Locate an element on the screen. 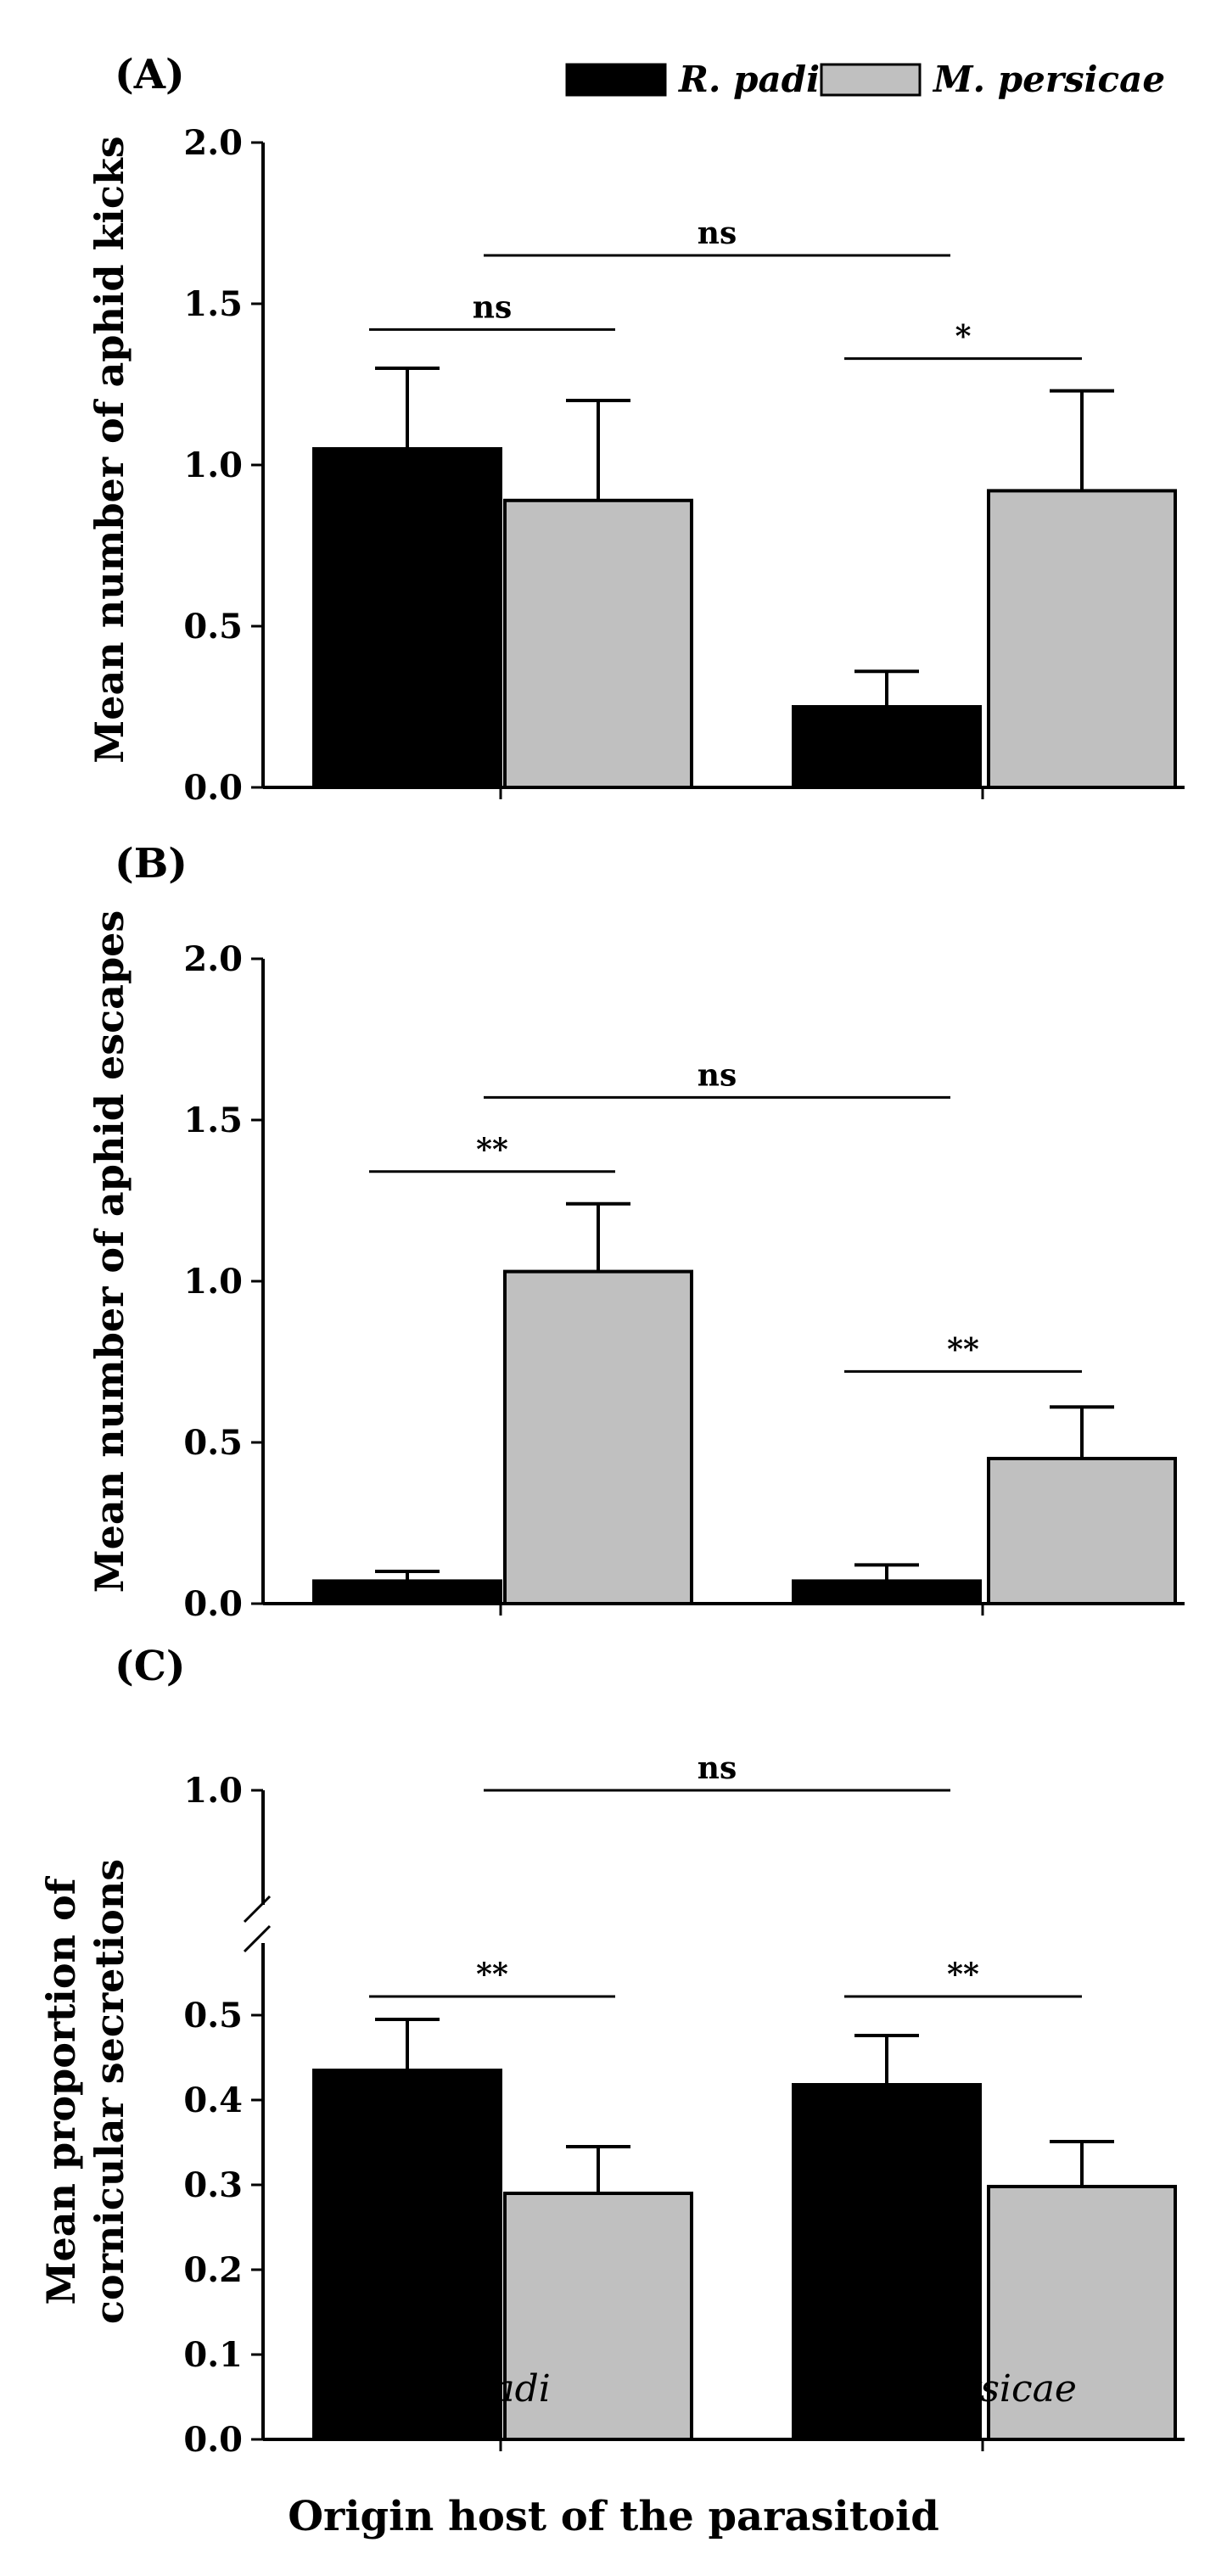  y-tick-label: 0.2 is located at coordinates (213, 2270).